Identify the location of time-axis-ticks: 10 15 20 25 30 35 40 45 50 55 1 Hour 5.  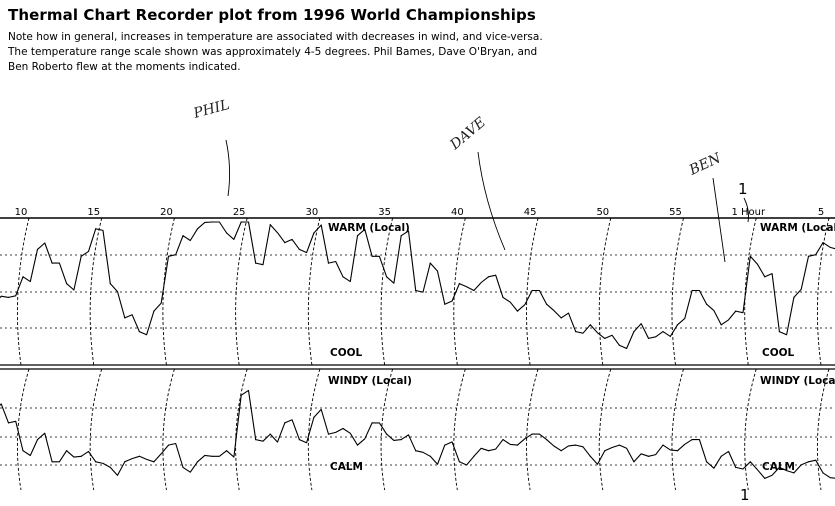
(420, 212).